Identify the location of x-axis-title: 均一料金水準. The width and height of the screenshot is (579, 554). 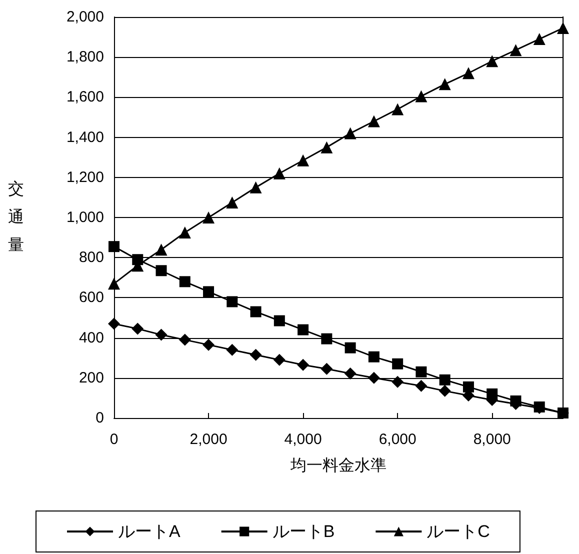
(338, 465).